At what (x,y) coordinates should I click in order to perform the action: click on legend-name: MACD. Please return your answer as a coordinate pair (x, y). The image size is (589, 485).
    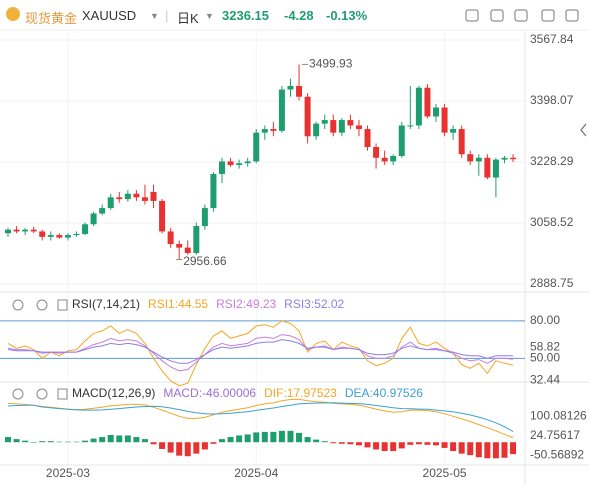
    Looking at the image, I should click on (181, 393).